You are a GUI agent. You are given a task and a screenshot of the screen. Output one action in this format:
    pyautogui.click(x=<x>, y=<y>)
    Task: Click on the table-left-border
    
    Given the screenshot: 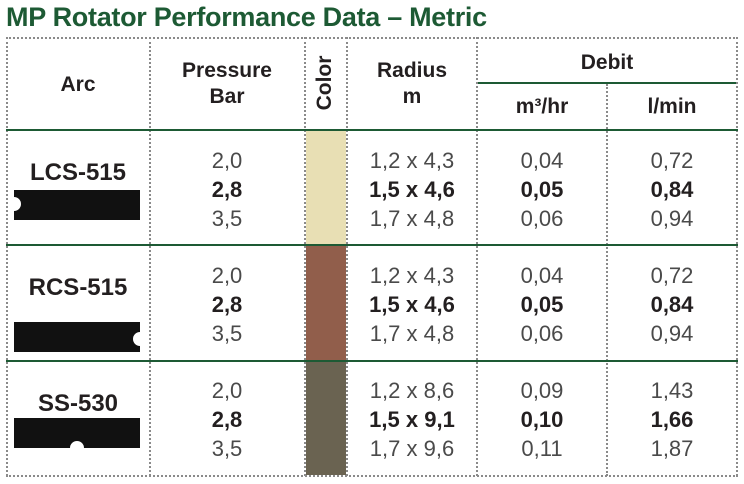 What is the action you would take?
    pyautogui.click(x=7, y=256)
    